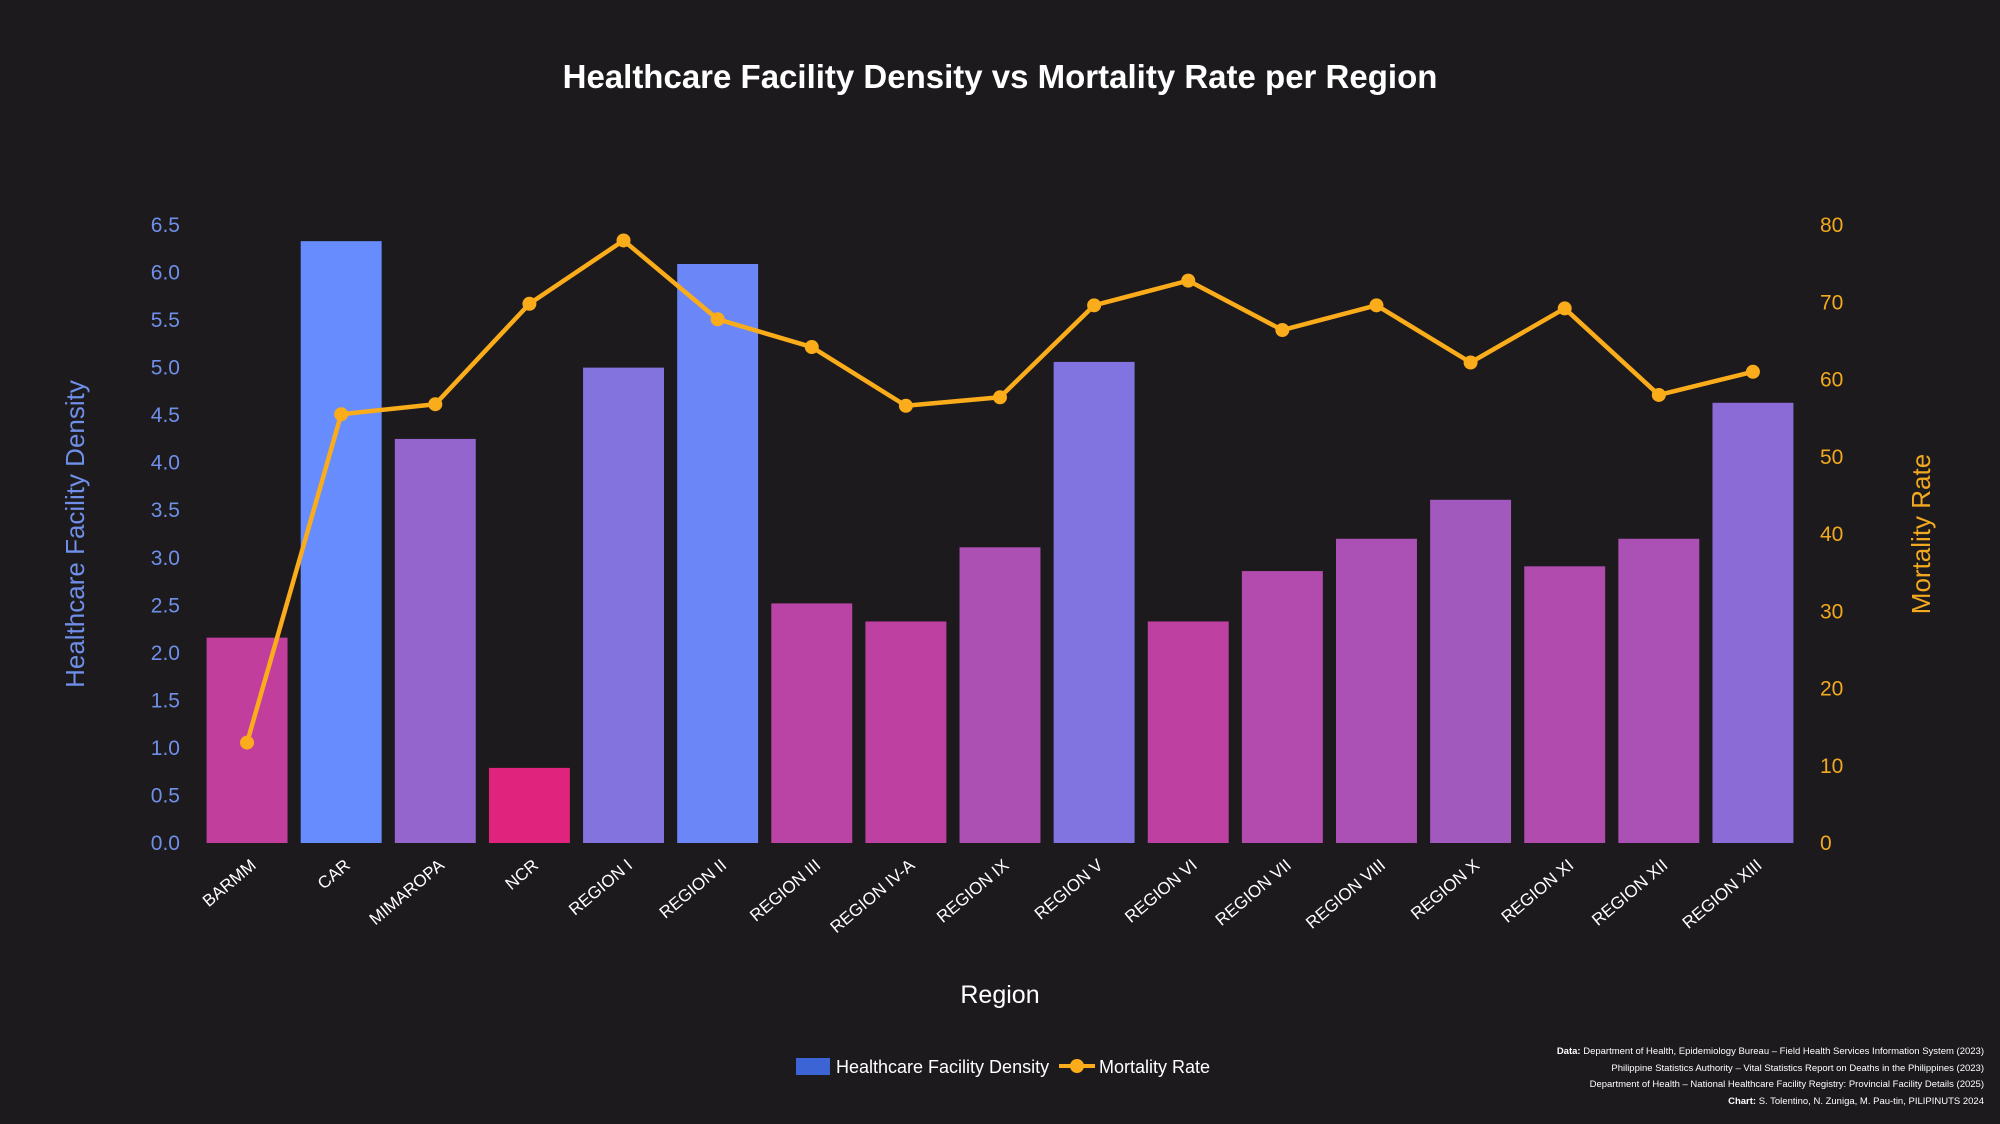  What do you see at coordinates (1188, 732) in the screenshot?
I see `bar-region-vi` at bounding box center [1188, 732].